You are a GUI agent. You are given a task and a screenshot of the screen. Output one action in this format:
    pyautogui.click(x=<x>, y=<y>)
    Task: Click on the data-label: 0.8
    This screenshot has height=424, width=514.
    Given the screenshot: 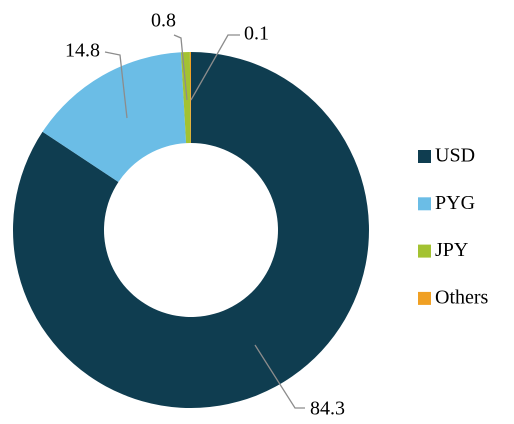 What is the action you would take?
    pyautogui.click(x=163, y=21)
    